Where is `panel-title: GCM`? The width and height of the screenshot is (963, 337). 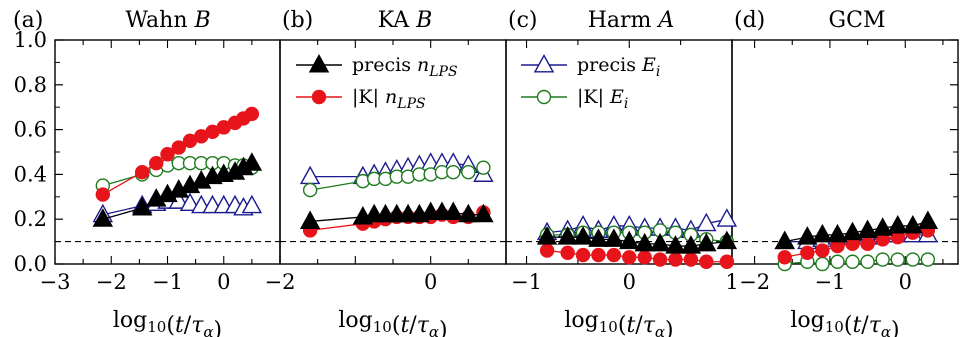
panel-title: GCM is located at coordinates (857, 20).